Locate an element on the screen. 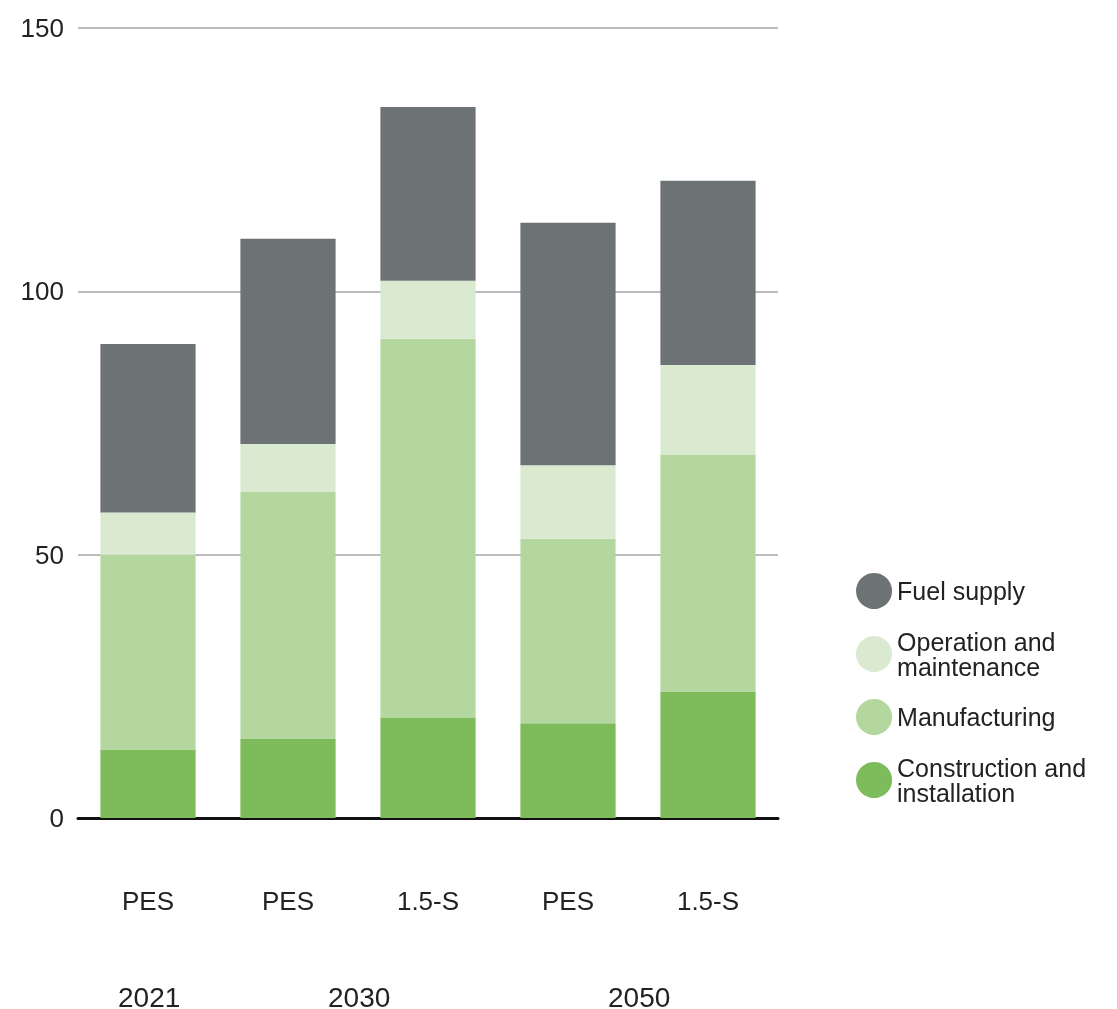  text: 2021 is located at coordinates (149, 995).